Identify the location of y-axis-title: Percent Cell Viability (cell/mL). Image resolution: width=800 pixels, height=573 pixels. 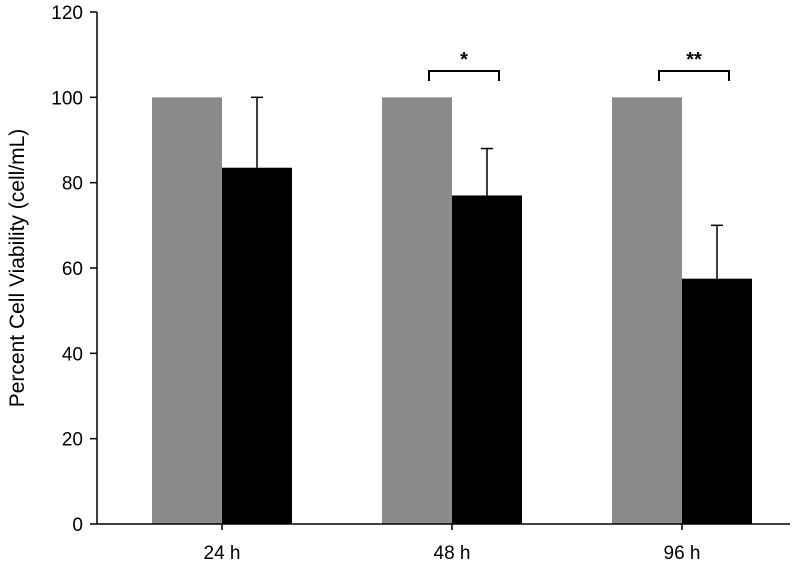
(17, 268).